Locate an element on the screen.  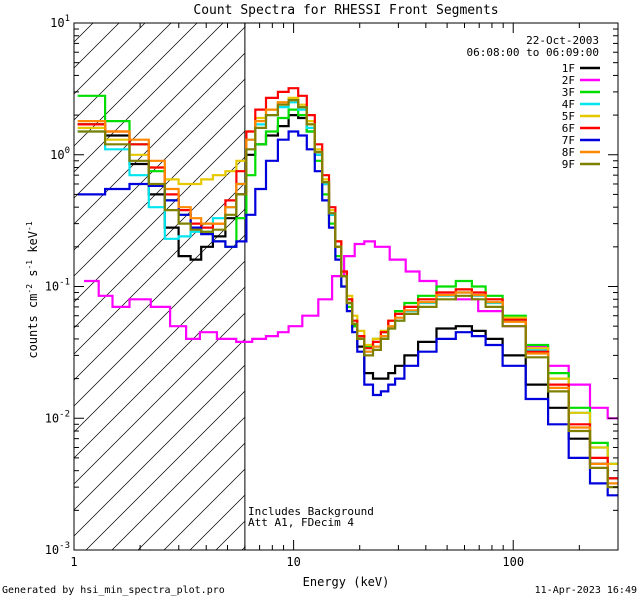
y-tick-label: 10⁻² is located at coordinates (57, 417).